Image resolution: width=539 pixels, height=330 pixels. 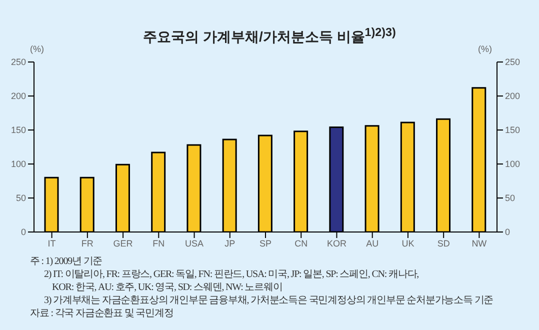 What do you see at coordinates (512, 96) in the screenshot?
I see `y2-tick-label: 200` at bounding box center [512, 96].